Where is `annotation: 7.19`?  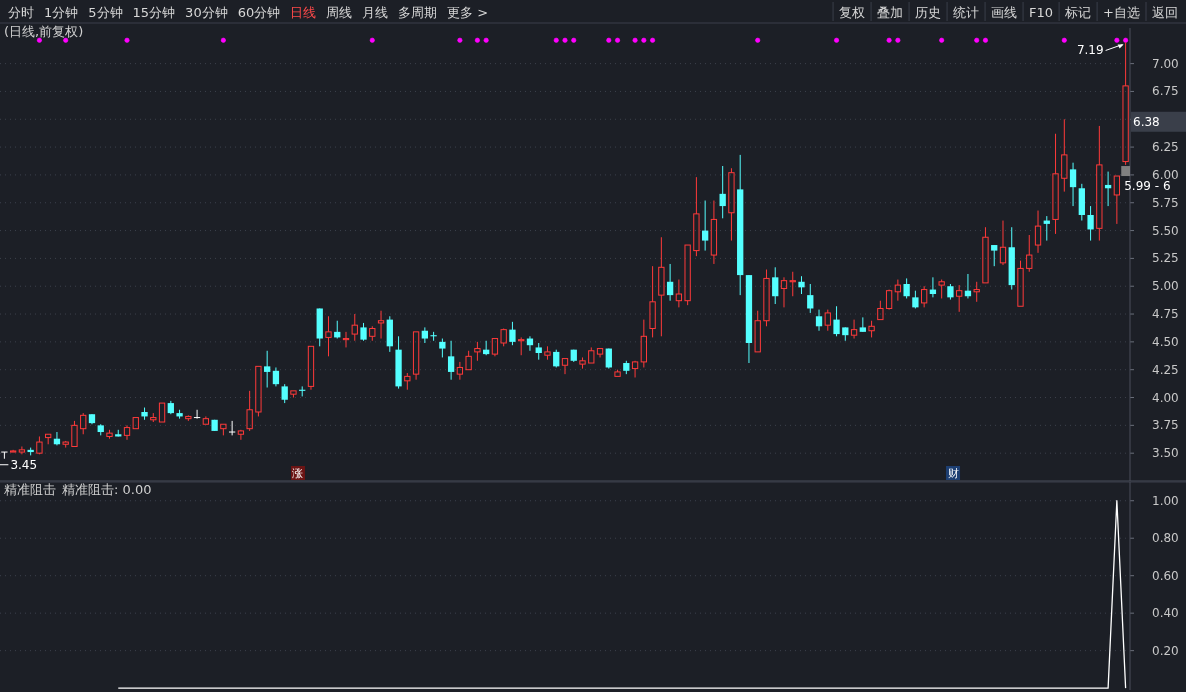 annotation: 7.19 is located at coordinates (1090, 50).